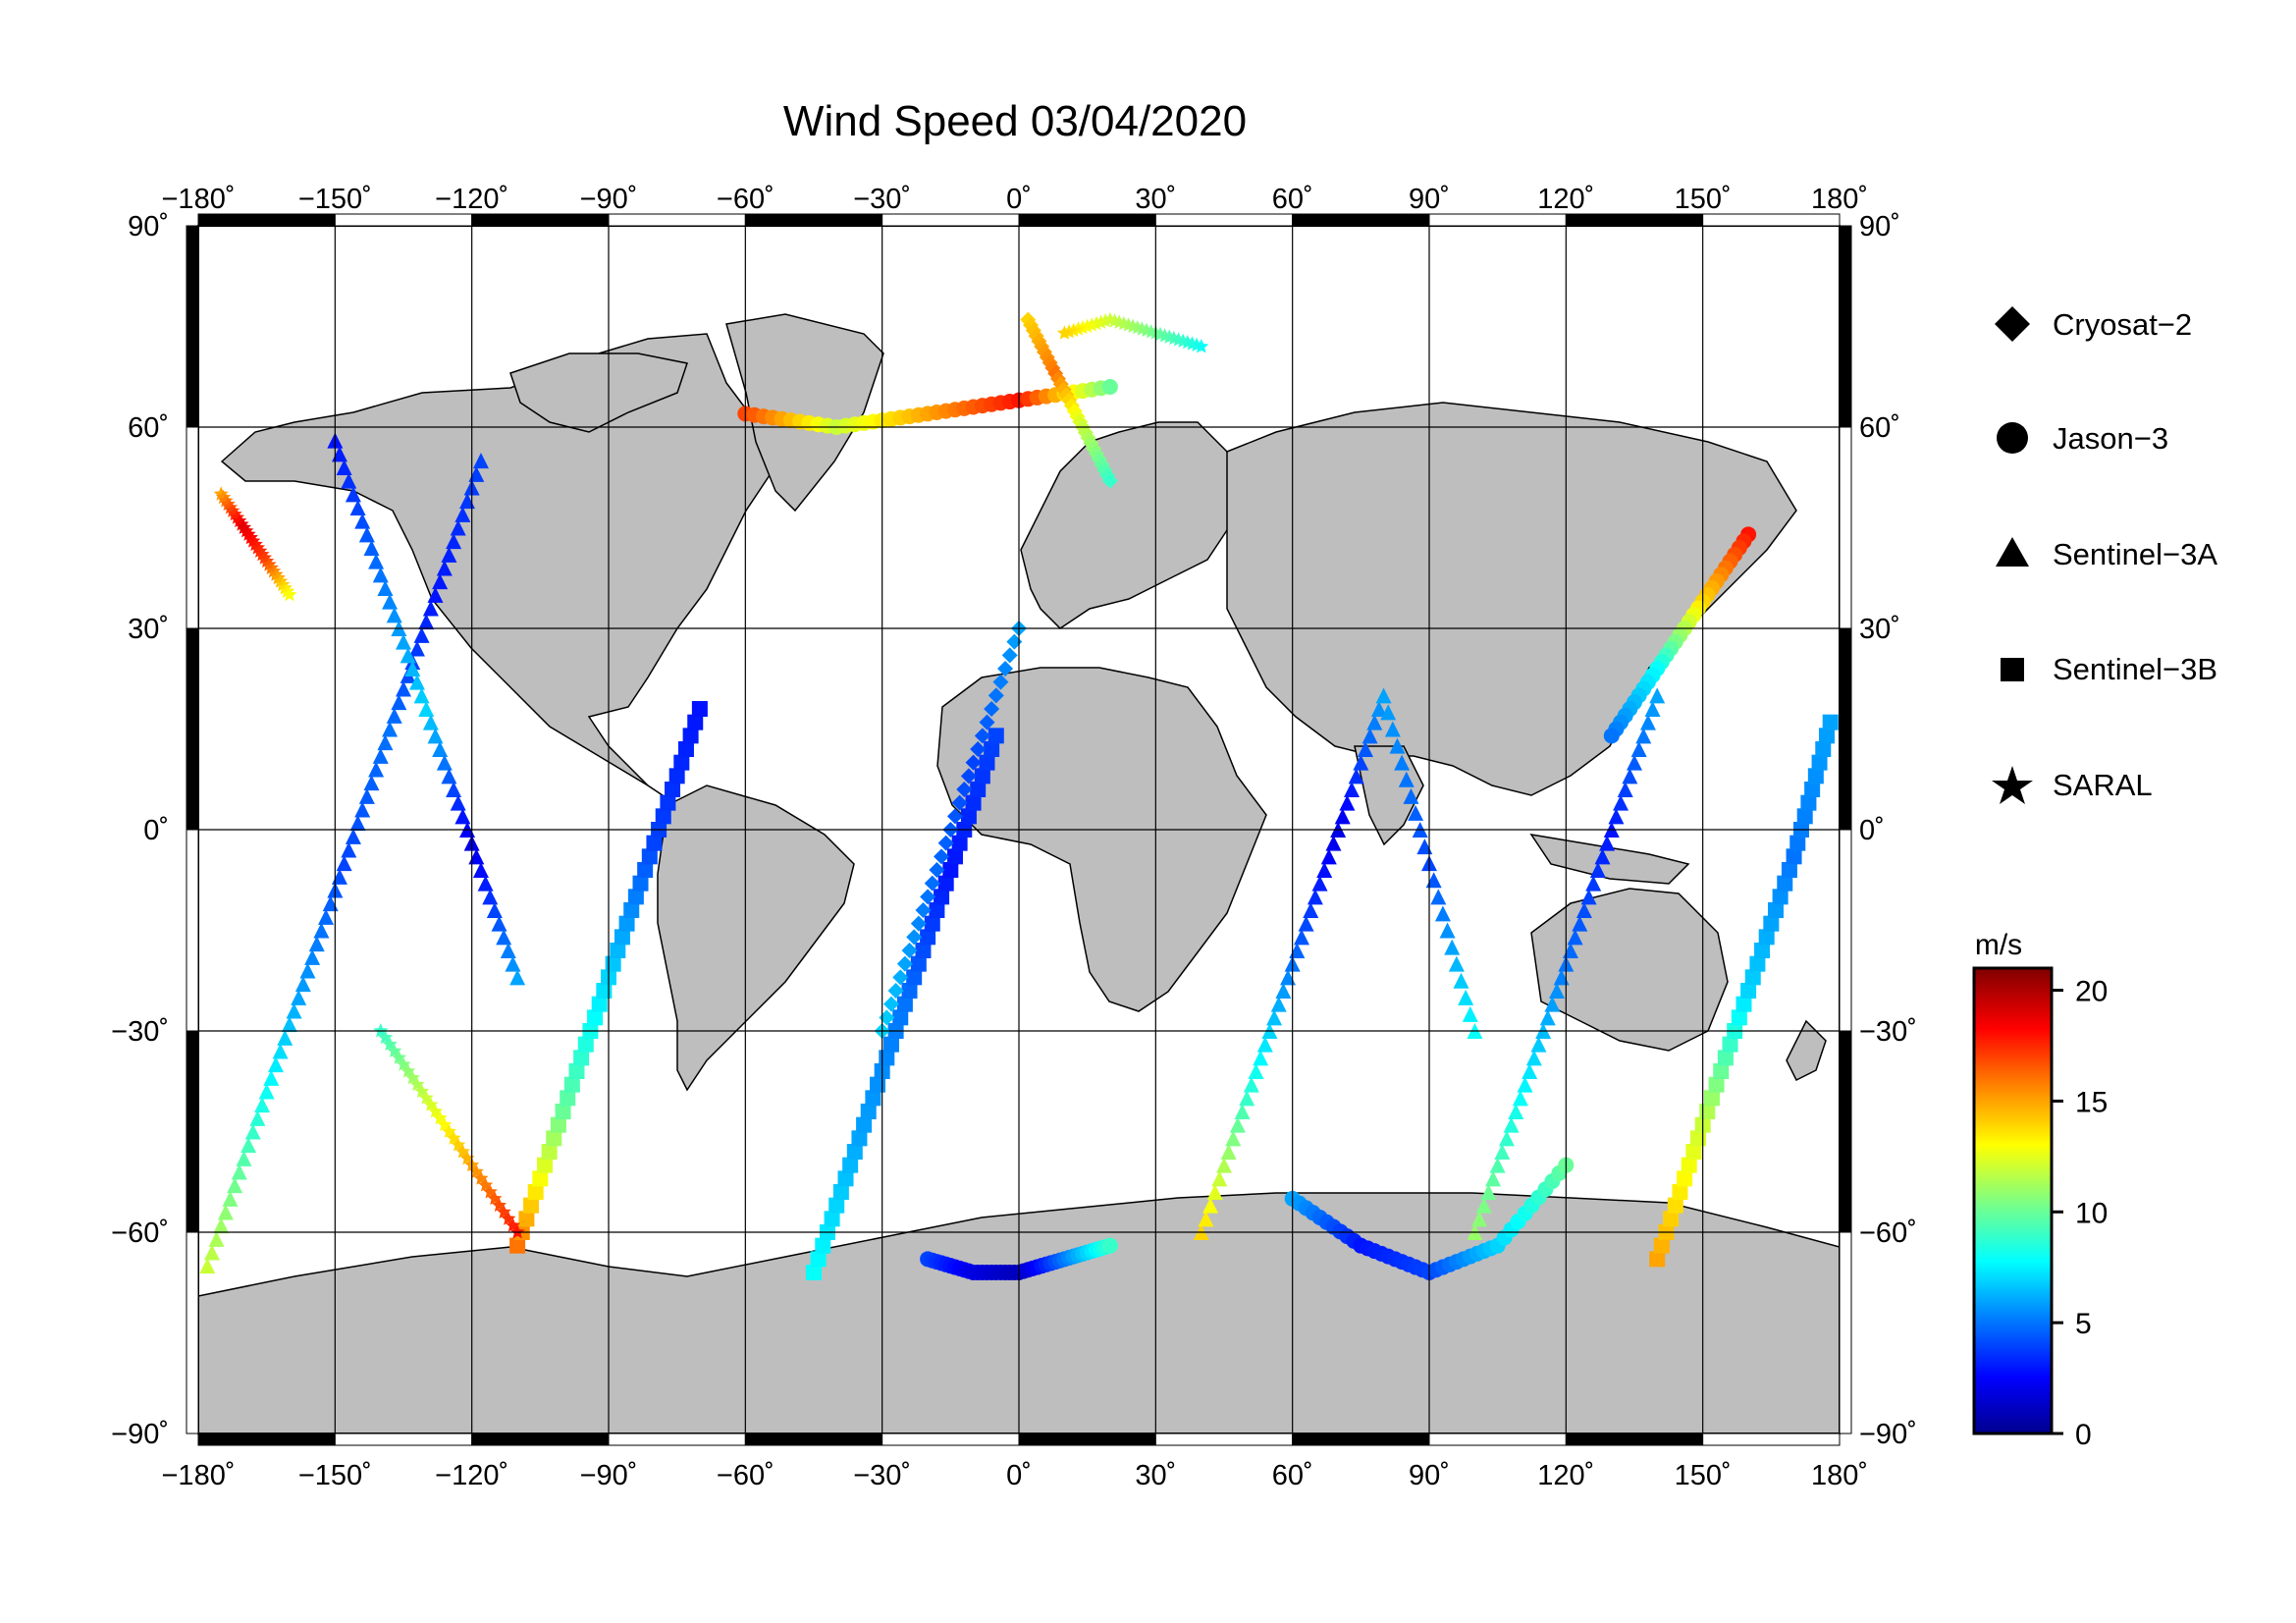 The image size is (2296, 1623). I want to click on lon-tick-label-bottom: −30˚, so click(882, 1475).